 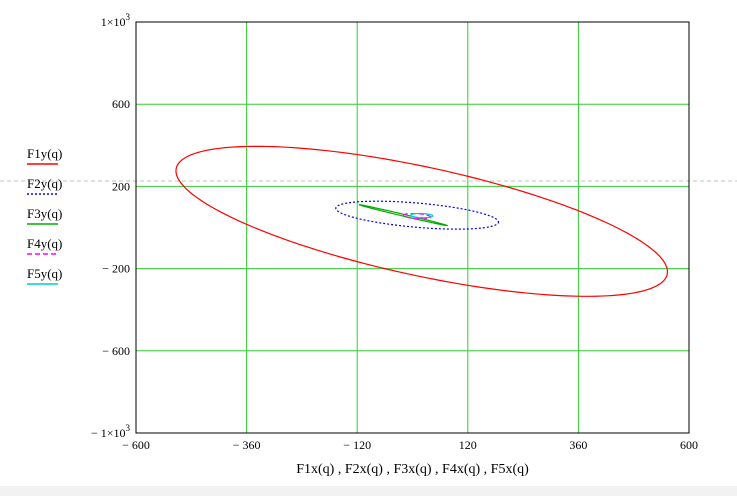 I want to click on legend: F1y(q) F2y(q) F3y(q) F4y(q) F5y(q), so click(x=44, y=215).